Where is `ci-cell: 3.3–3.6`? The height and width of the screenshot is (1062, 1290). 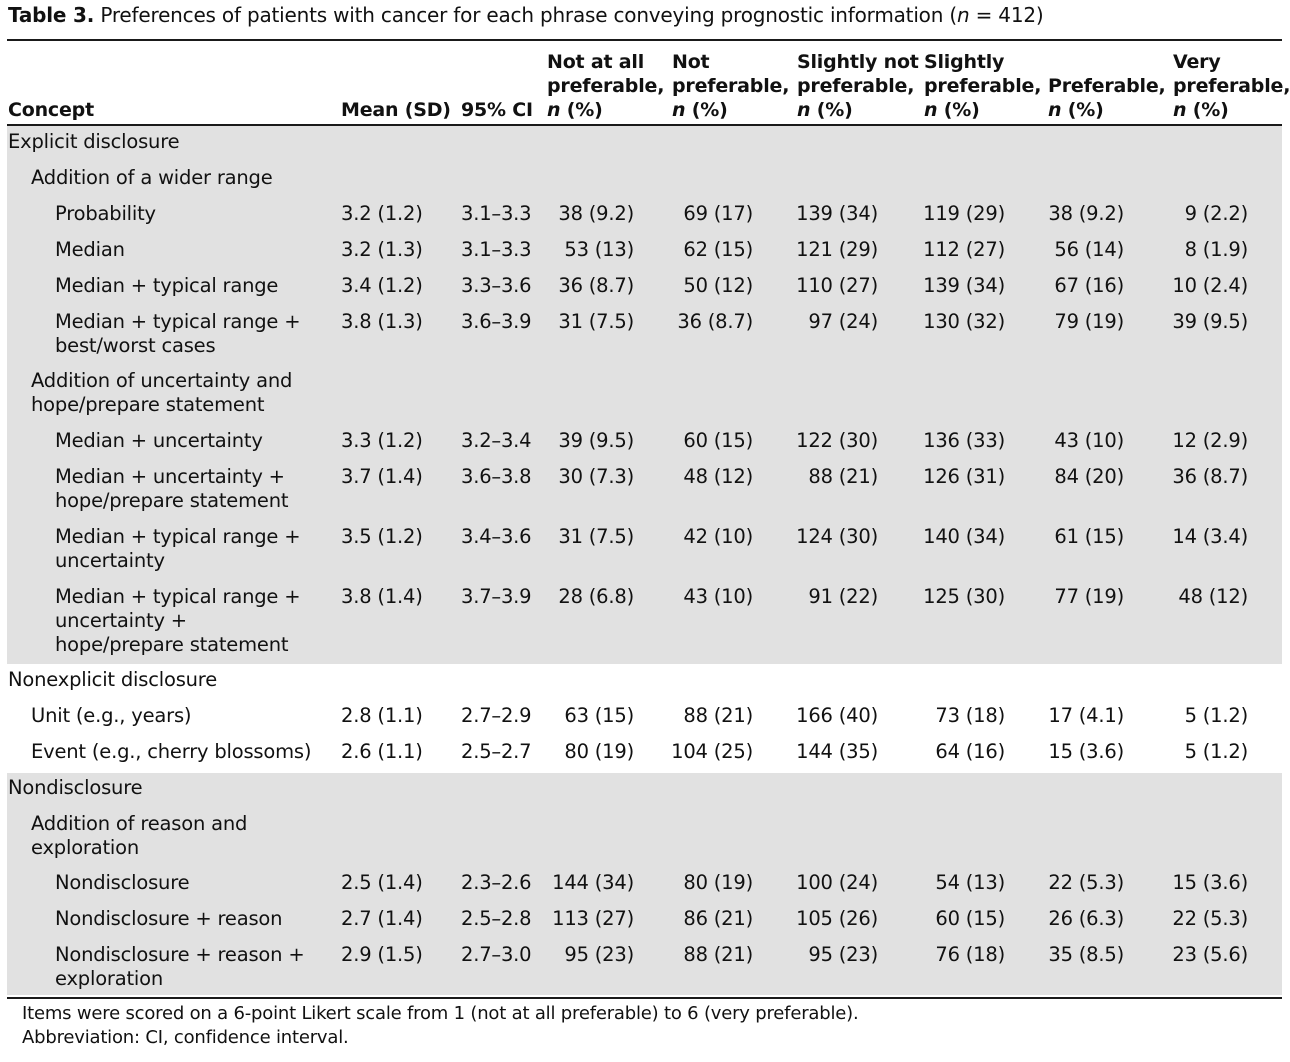 ci-cell: 3.3–3.6 is located at coordinates (496, 285).